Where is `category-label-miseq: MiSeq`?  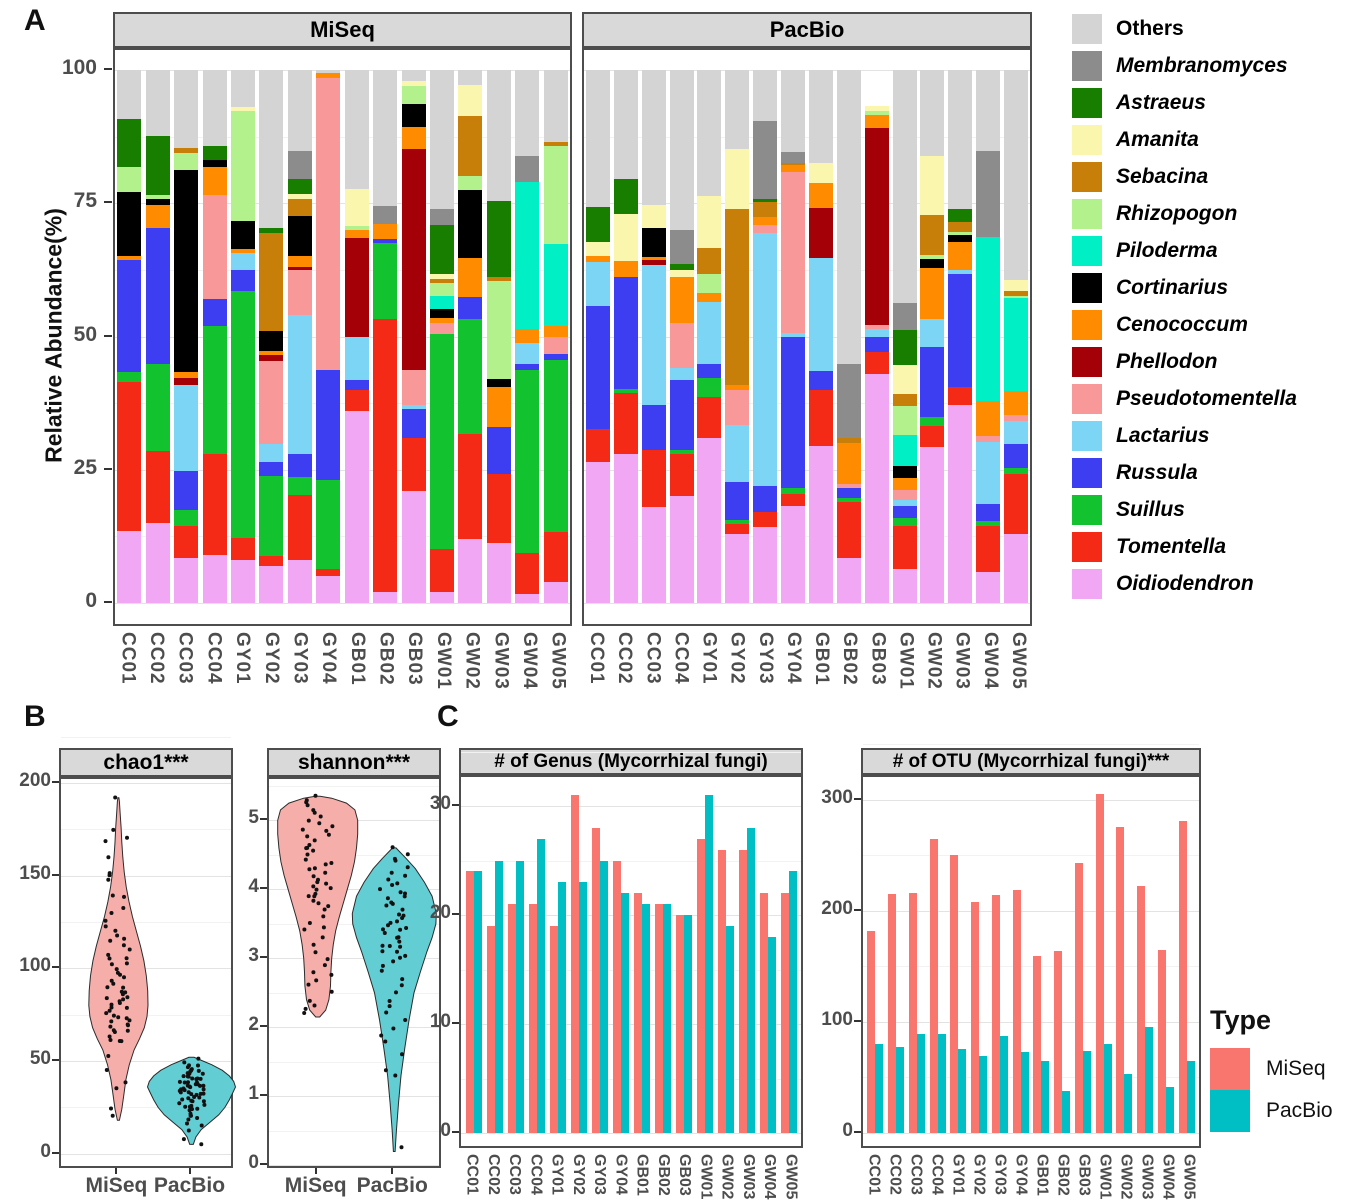
category-label-miseq: MiSeq is located at coordinates (315, 1185).